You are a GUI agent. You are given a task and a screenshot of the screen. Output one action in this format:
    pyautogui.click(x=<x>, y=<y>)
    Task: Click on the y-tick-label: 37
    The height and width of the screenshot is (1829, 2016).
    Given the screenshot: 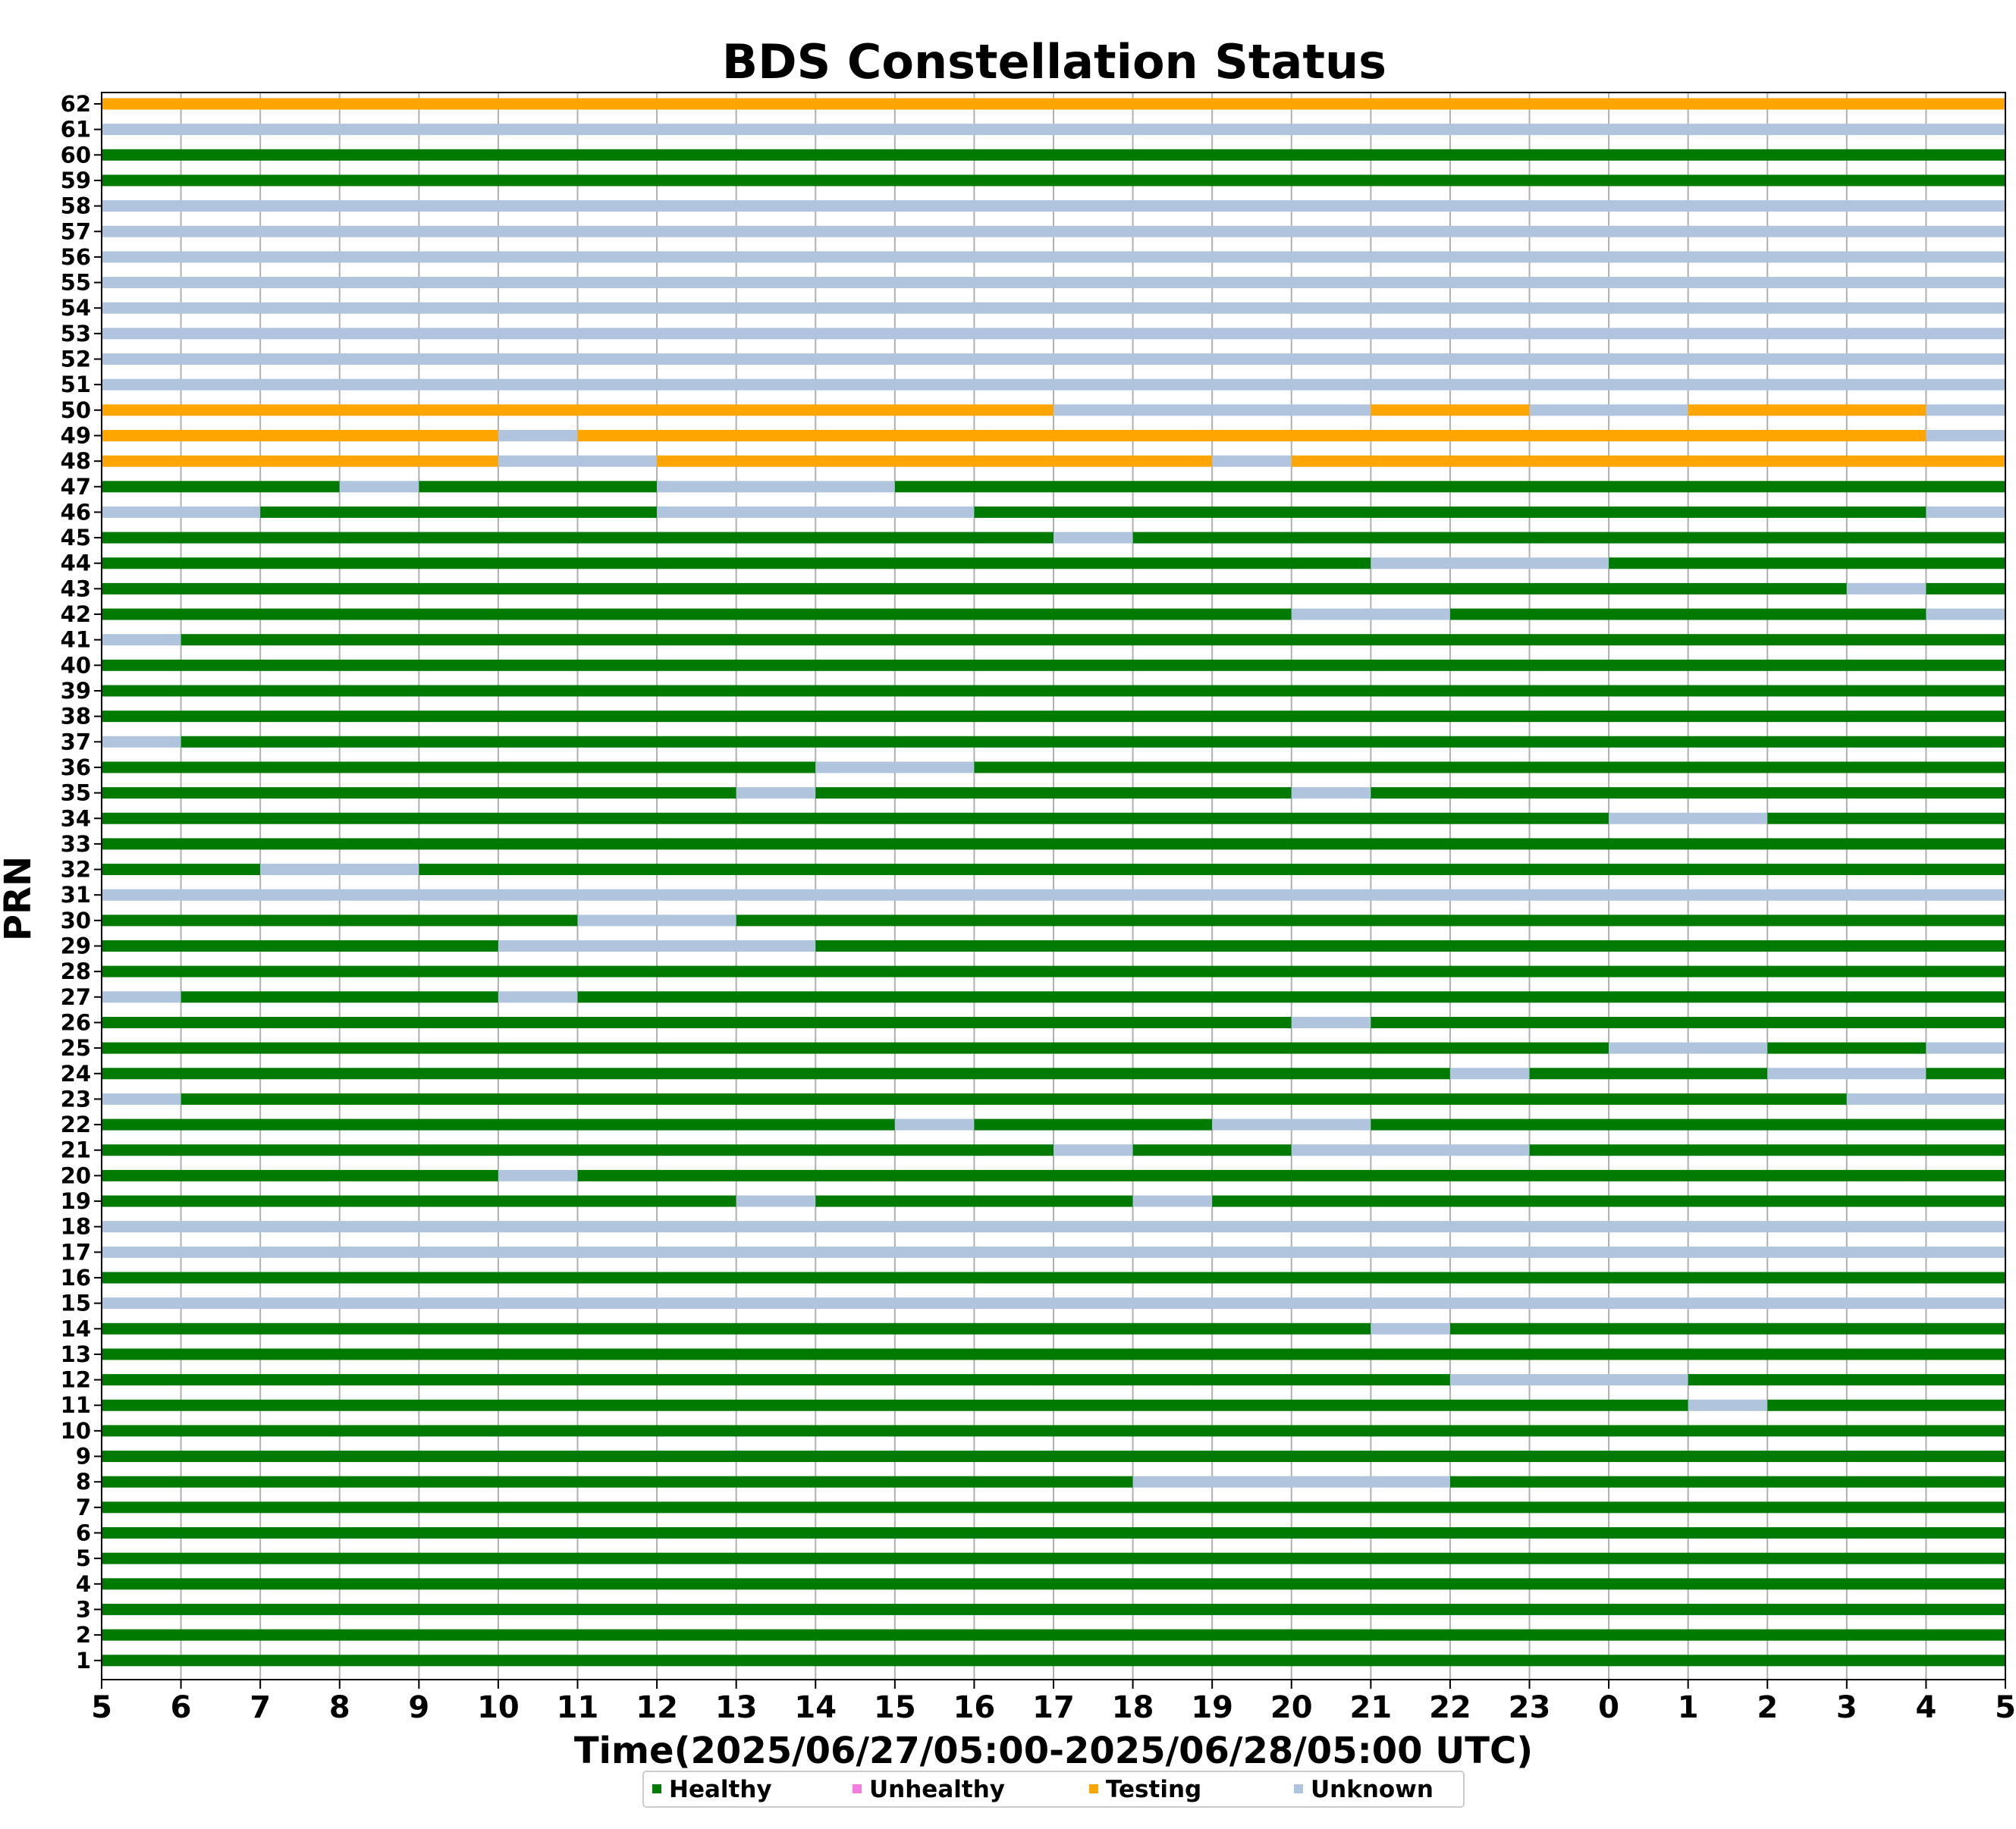 What is the action you would take?
    pyautogui.click(x=76, y=742)
    